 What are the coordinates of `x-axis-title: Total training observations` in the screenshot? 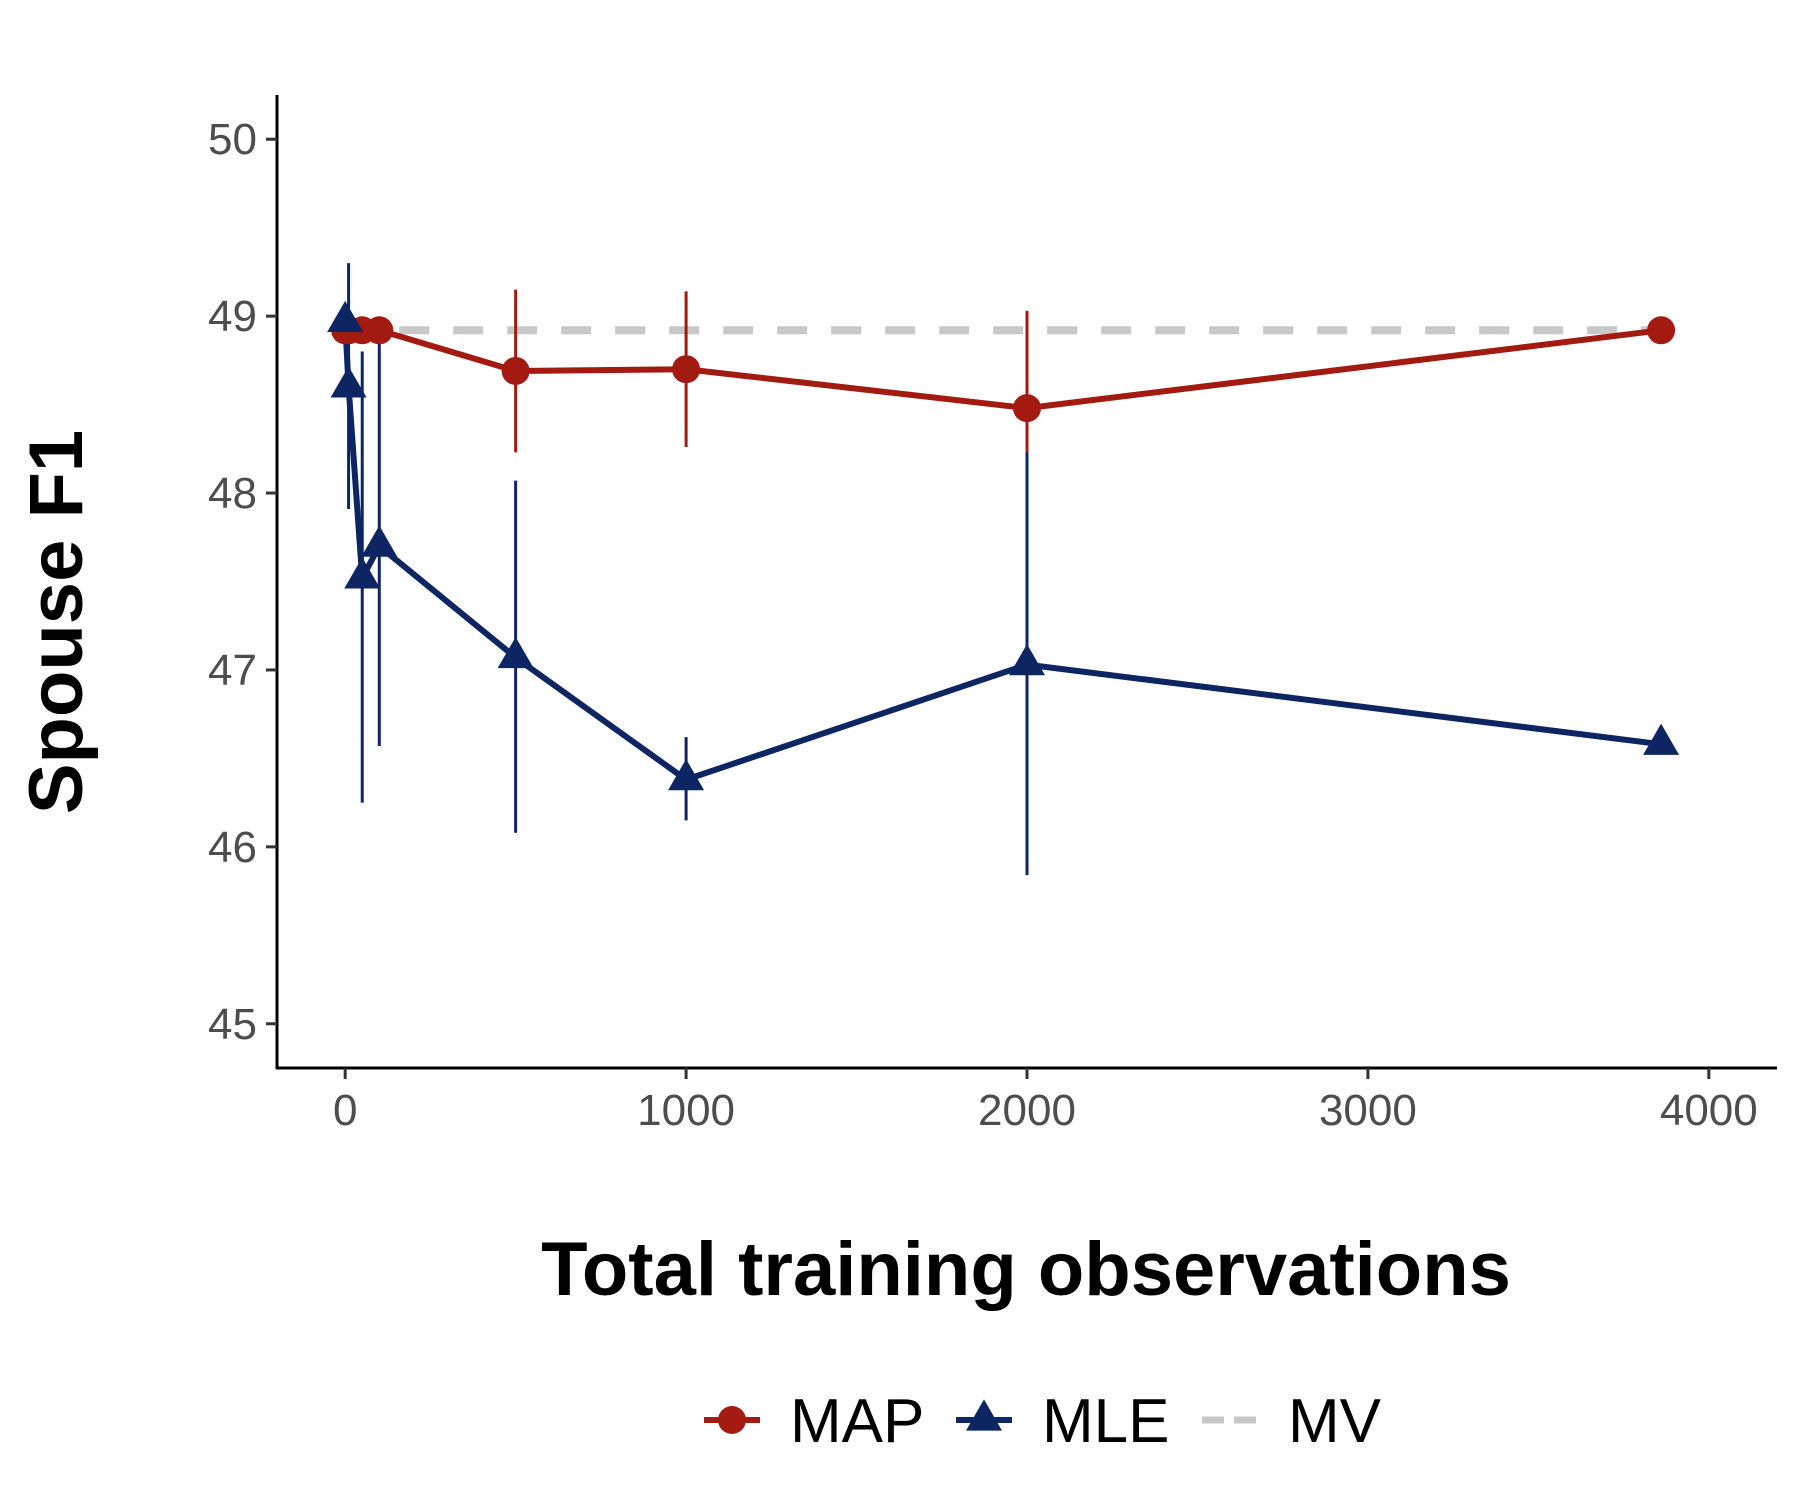 It's located at (1026, 1269).